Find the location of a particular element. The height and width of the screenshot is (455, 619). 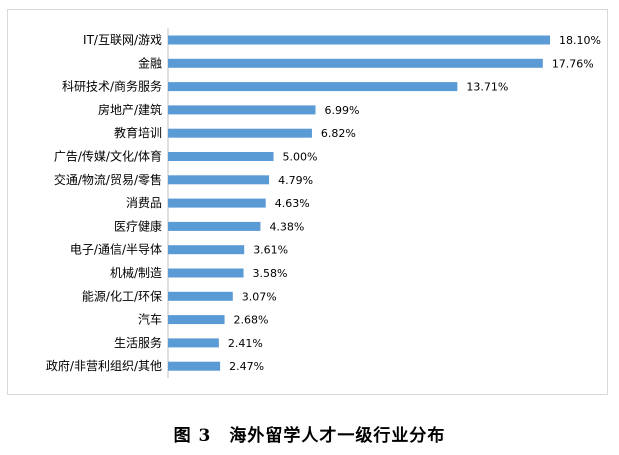

category-label: 教育培训 is located at coordinates (138, 132).